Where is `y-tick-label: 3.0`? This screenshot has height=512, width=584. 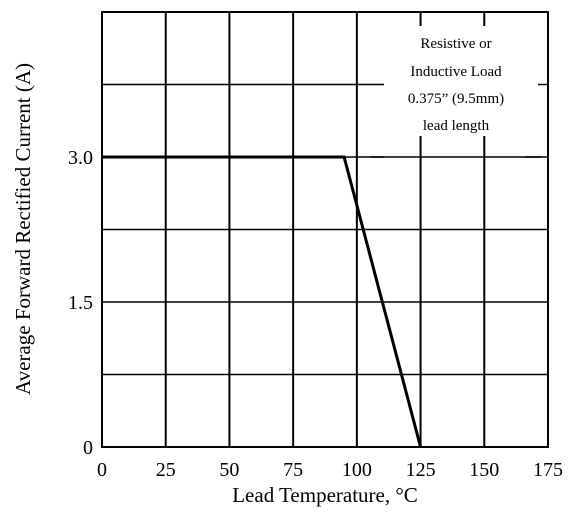
y-tick-label: 3.0 is located at coordinates (80, 158).